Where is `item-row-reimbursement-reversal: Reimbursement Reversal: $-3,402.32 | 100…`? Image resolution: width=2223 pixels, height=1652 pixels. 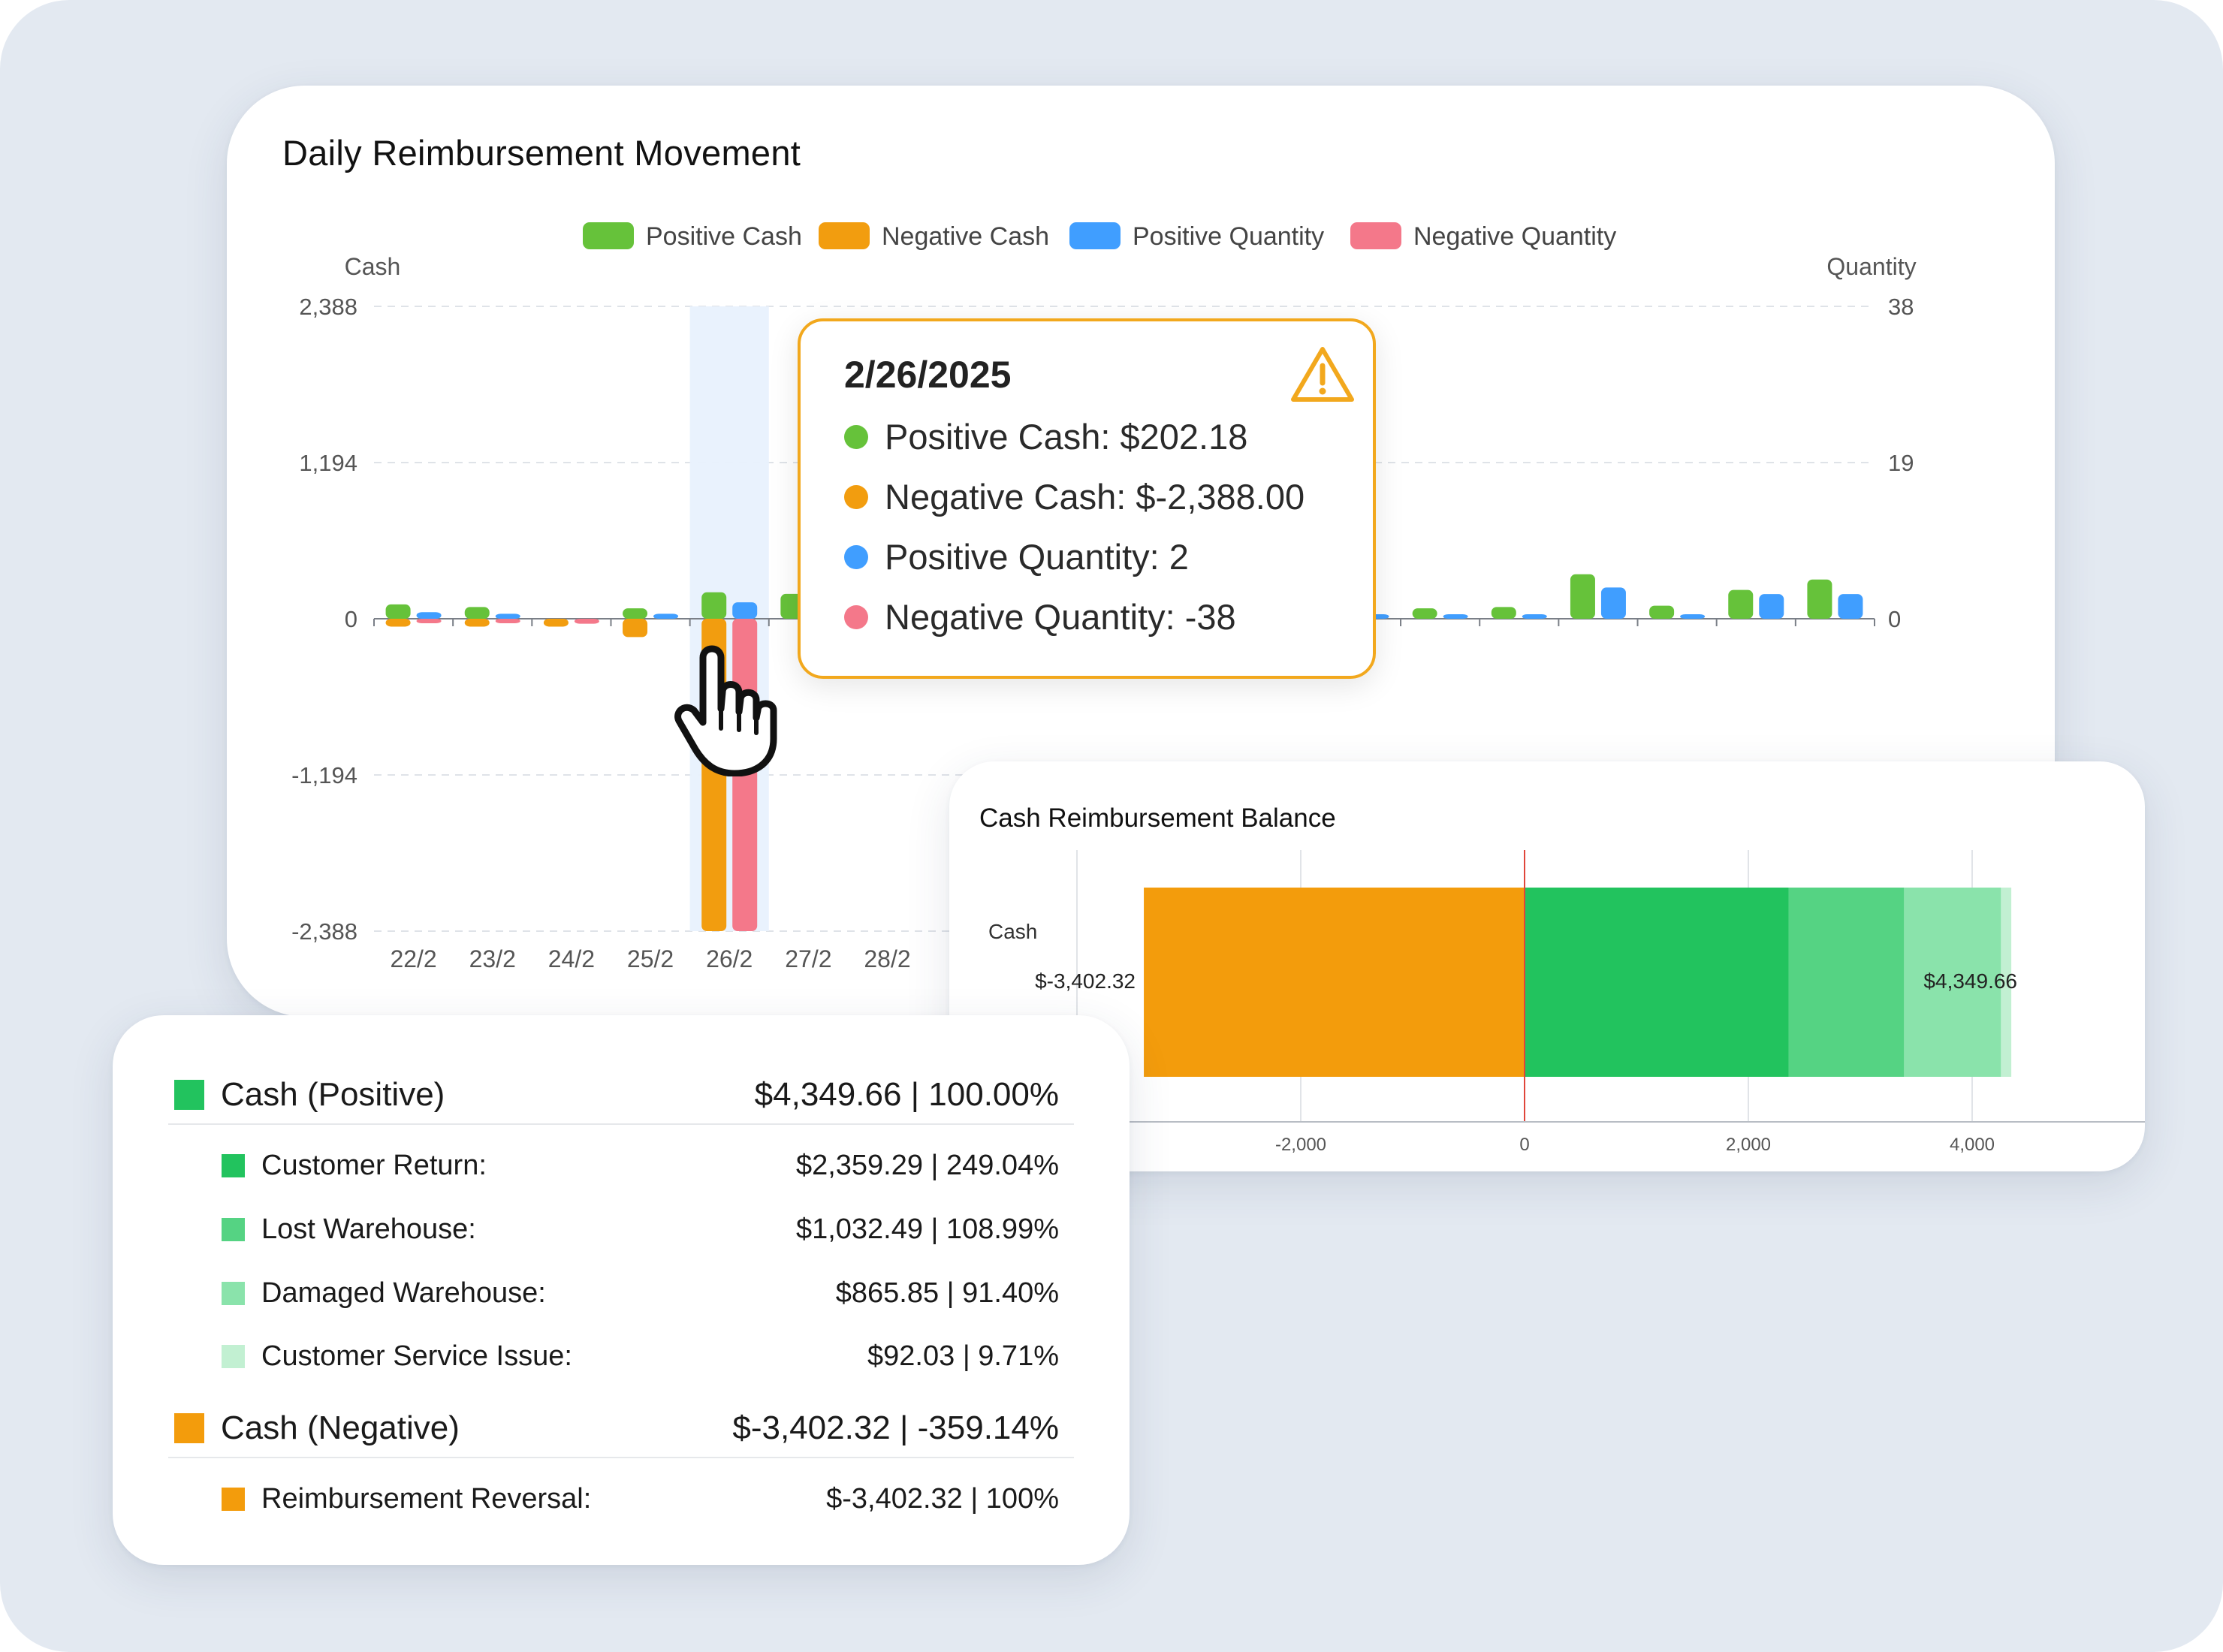 item-row-reimbursement-reversal: Reimbursement Reversal: $-3,402.32 | 100… is located at coordinates (621, 1498).